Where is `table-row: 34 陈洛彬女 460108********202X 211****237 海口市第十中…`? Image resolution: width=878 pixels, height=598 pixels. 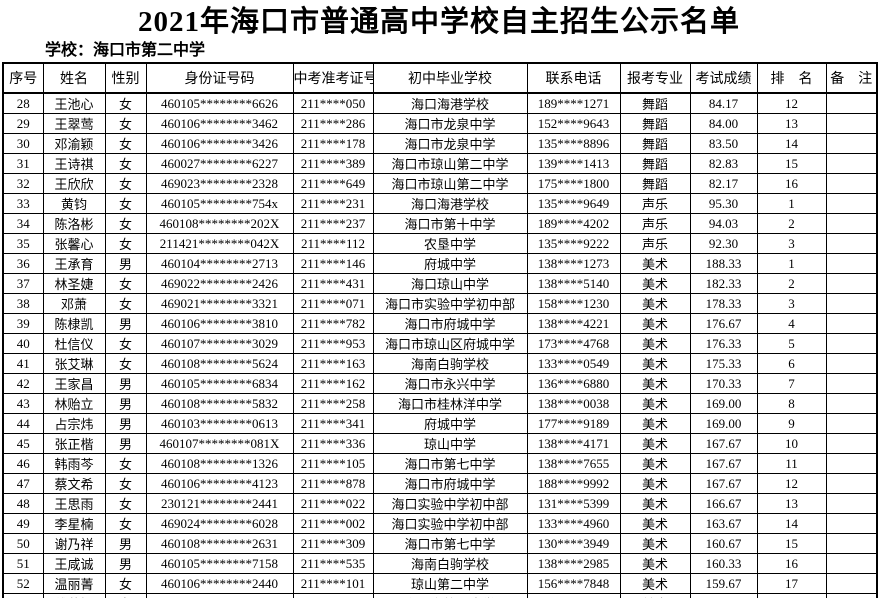
table-row: 34 陈洛彬女 460108********202X 211****237 海口市第十中… is located at coordinates (440, 223).